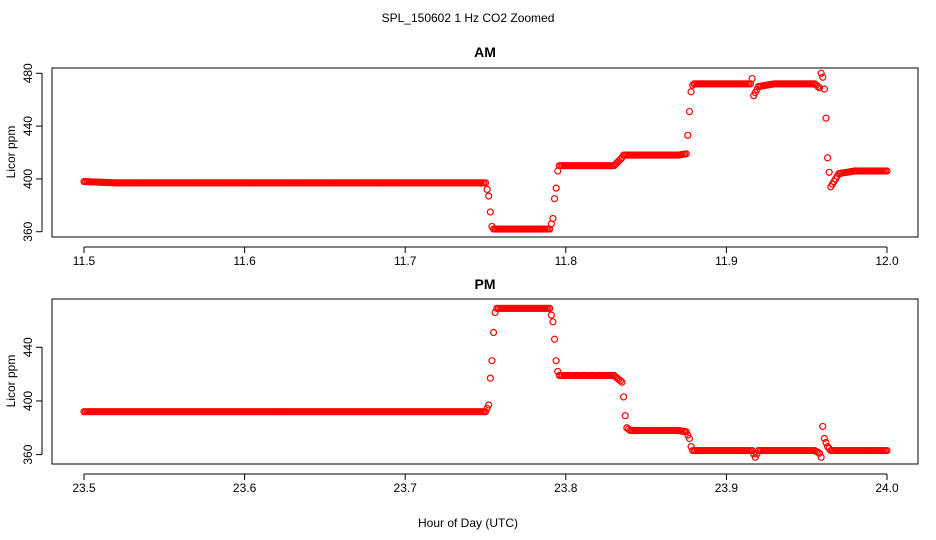 This screenshot has height=540, width=936. I want to click on am-y-tick-label: 360, so click(28, 231).